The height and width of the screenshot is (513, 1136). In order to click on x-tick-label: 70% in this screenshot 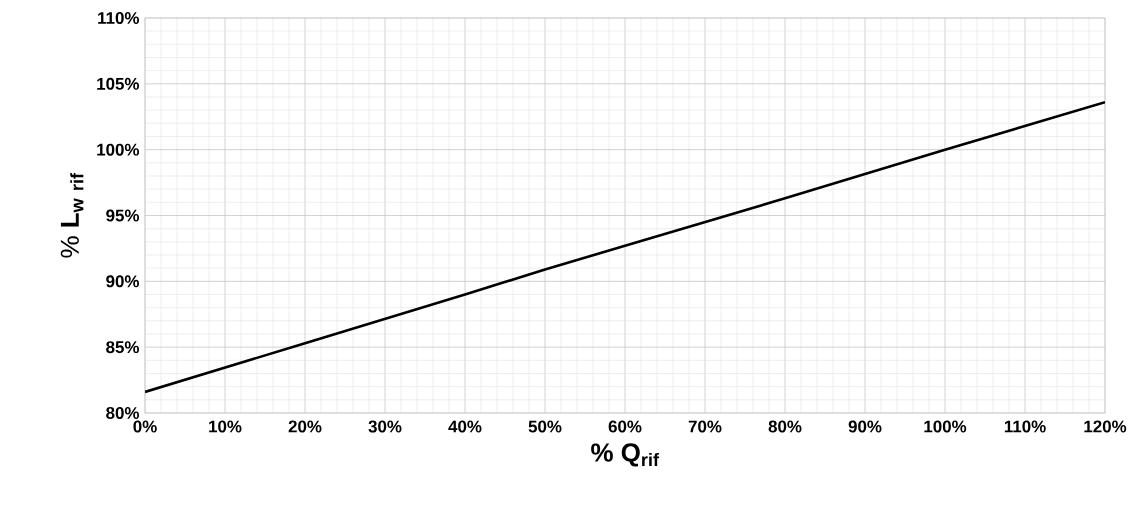, I will do `click(705, 426)`.